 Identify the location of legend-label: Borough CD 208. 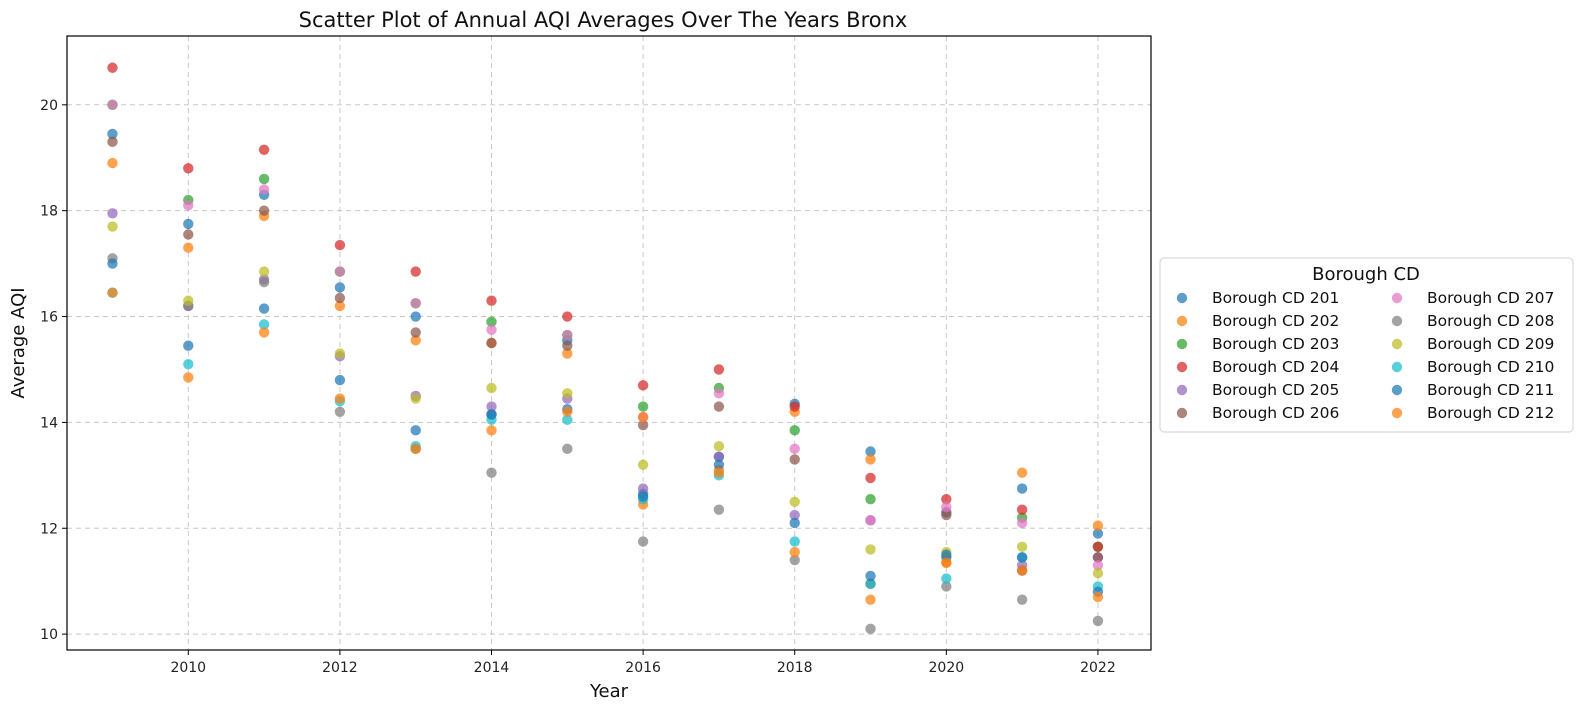
(1490, 321).